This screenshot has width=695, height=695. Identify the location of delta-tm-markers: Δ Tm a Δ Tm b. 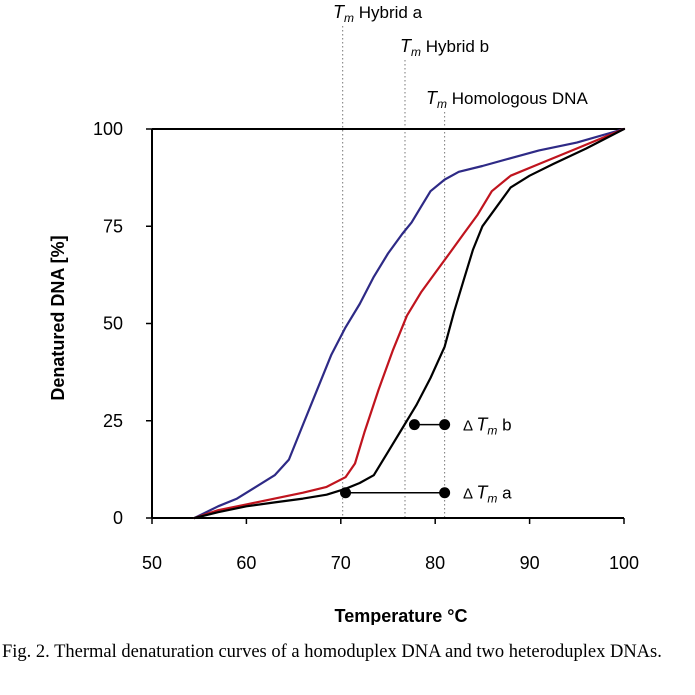
(426, 460).